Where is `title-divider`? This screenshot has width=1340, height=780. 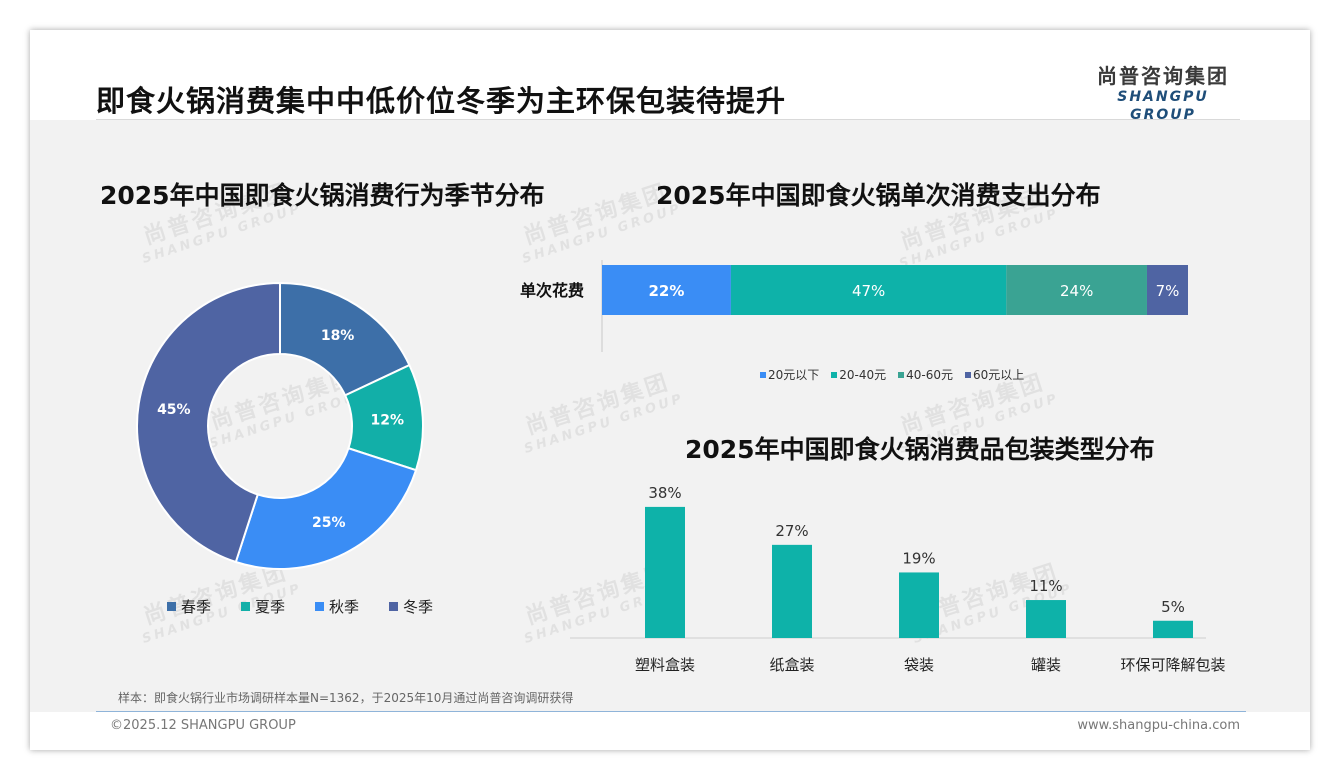
title-divider is located at coordinates (668, 119).